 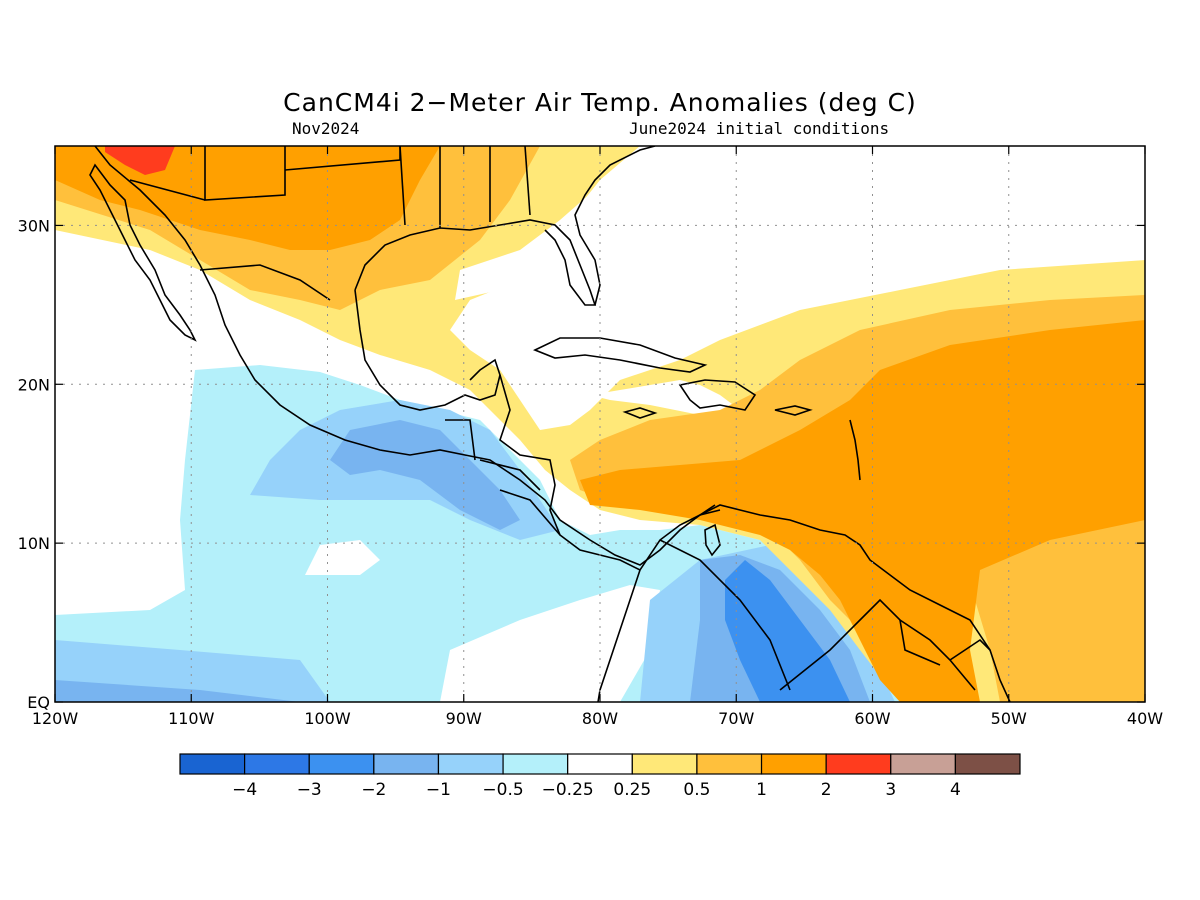 What do you see at coordinates (464, 718) in the screenshot?
I see `x-tick-label: 90W` at bounding box center [464, 718].